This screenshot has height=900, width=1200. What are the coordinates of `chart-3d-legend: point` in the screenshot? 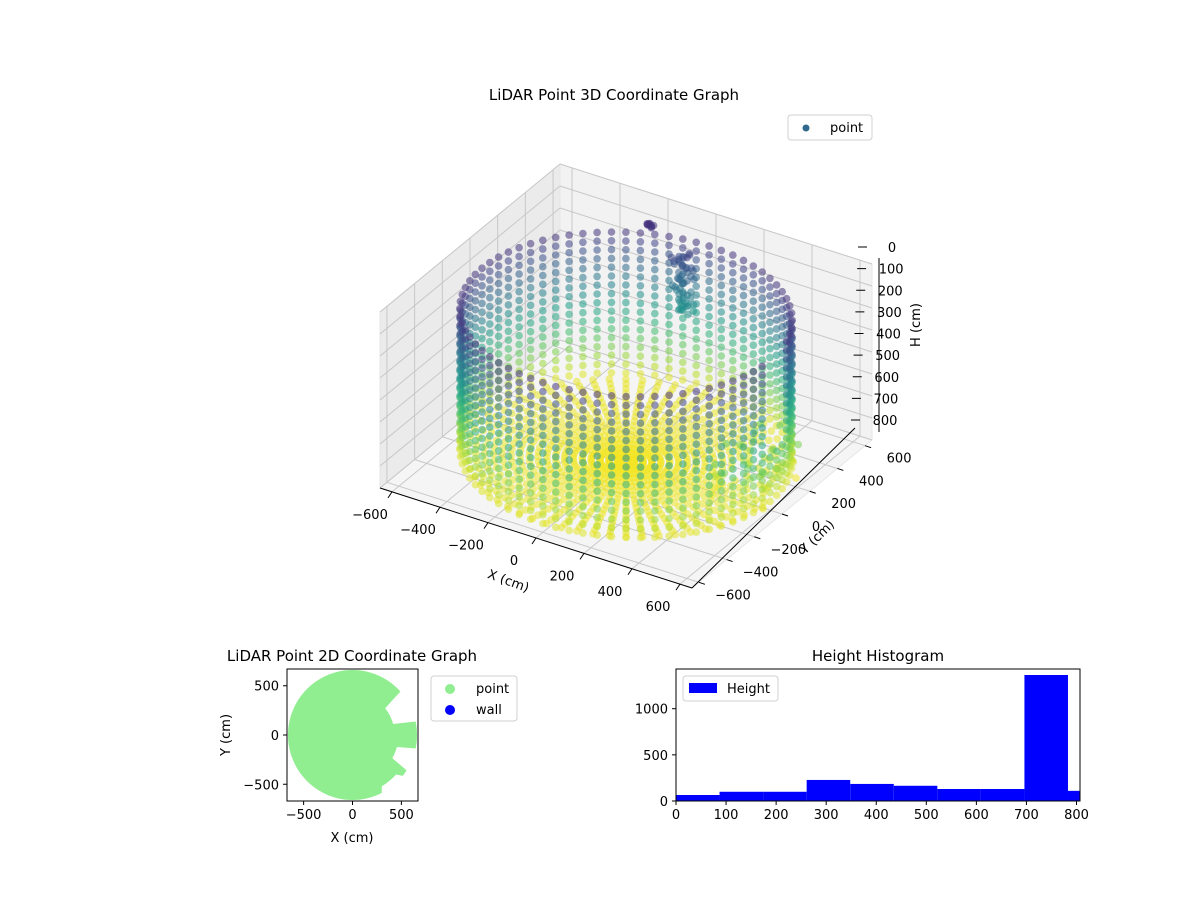 It's located at (830, 127).